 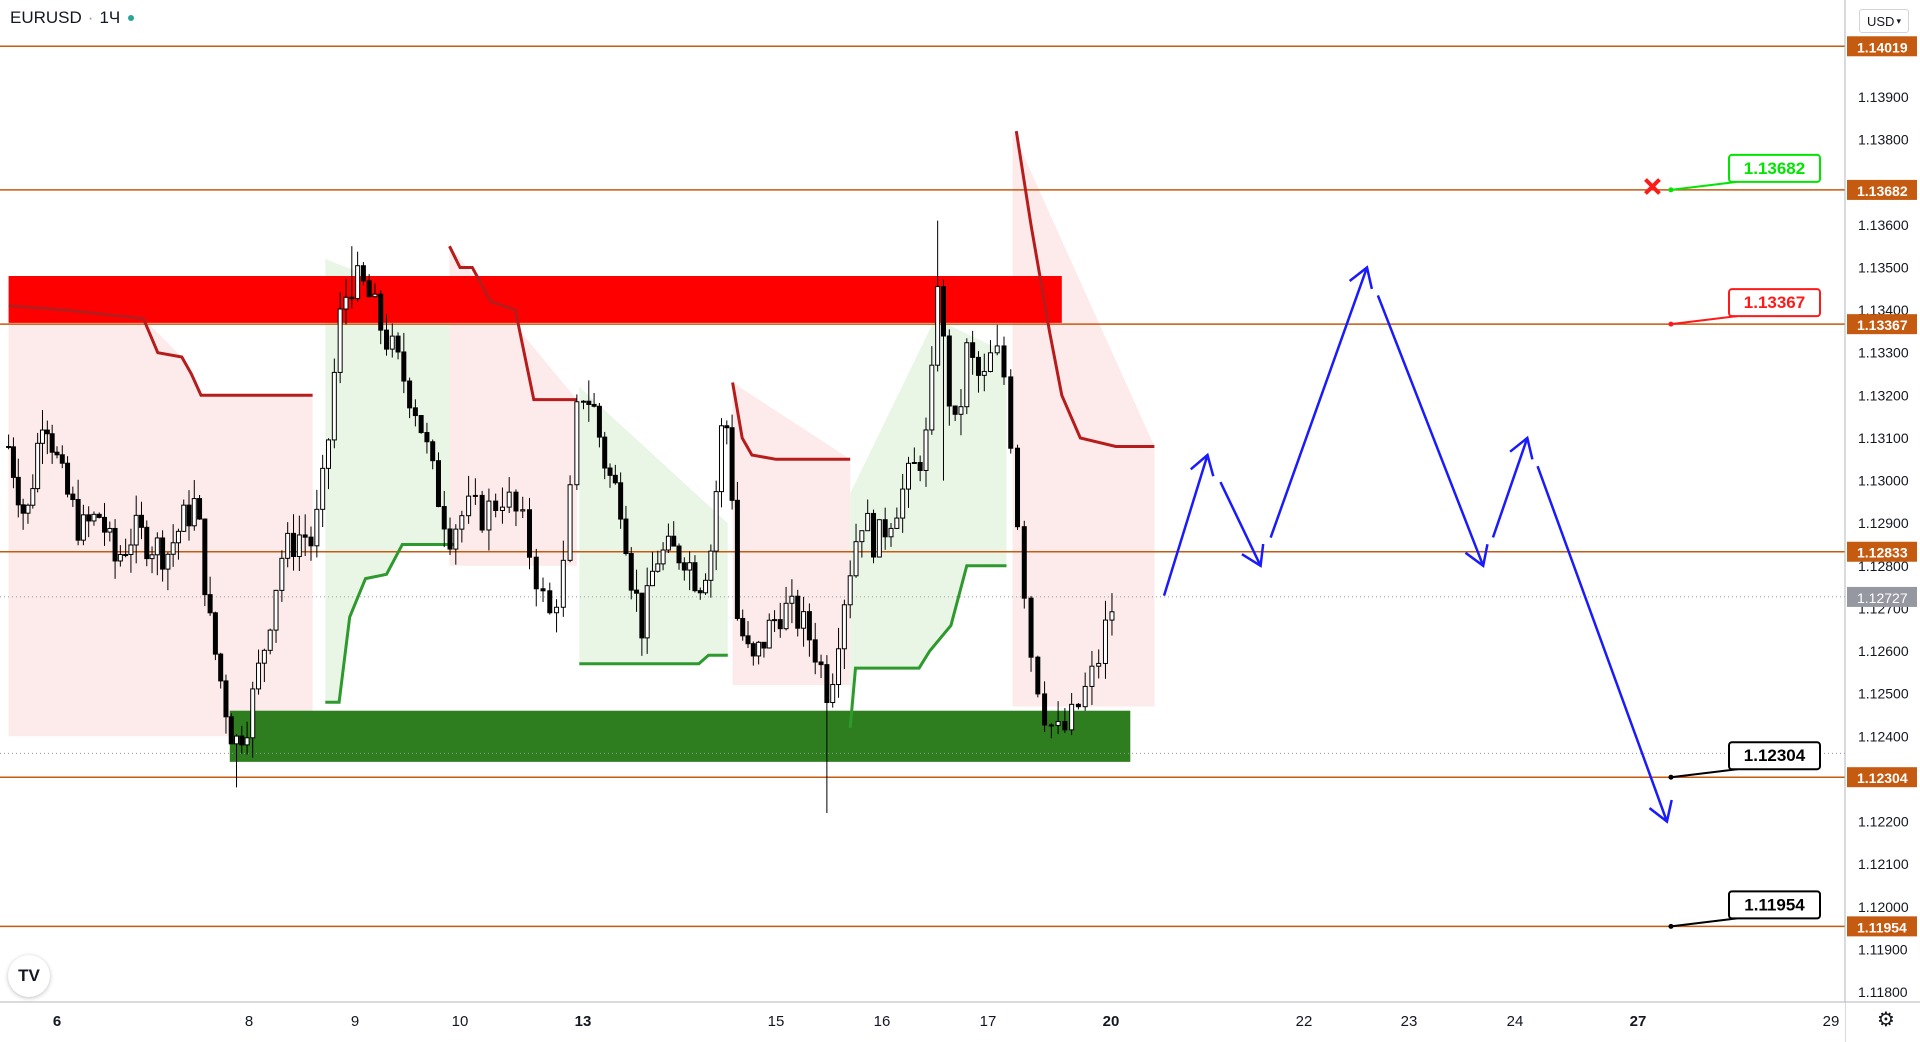 I want to click on level-price-label: 1.14019, so click(x=1882, y=47).